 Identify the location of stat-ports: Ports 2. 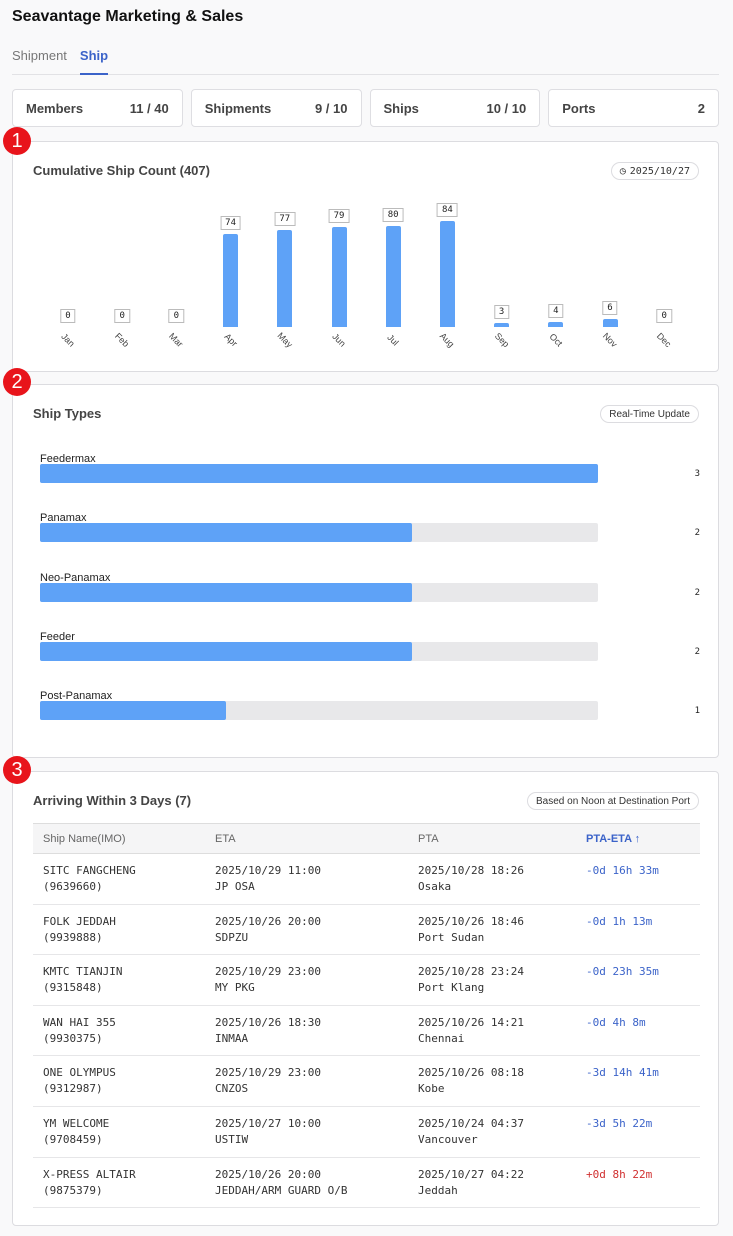
(633, 108).